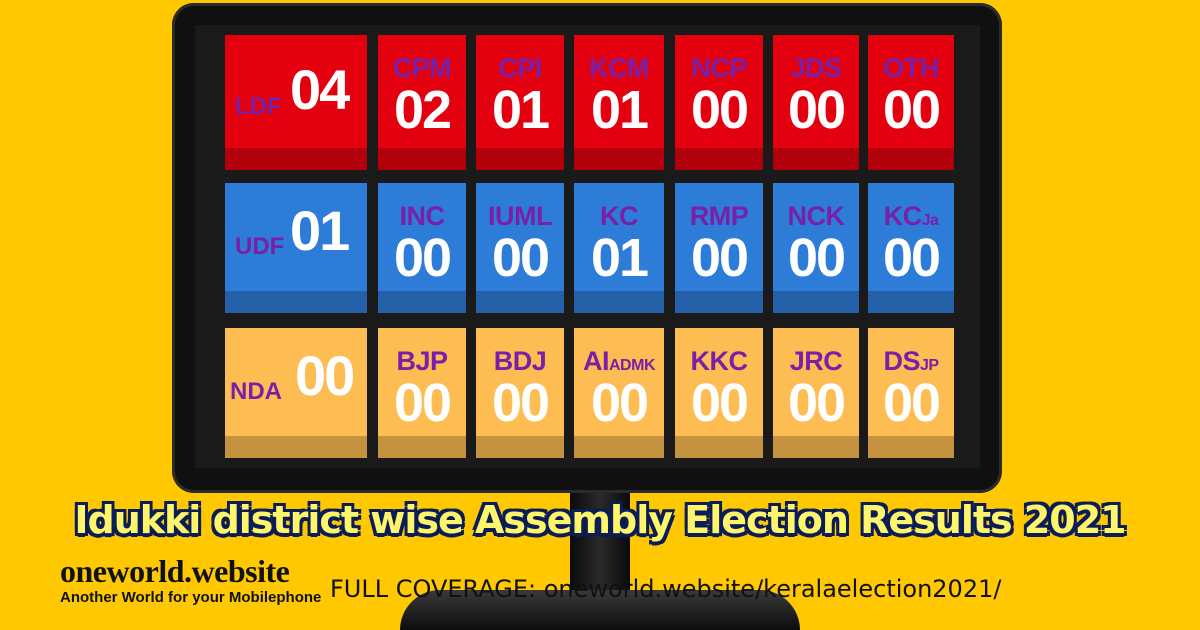  I want to click on party-name: KCM, so click(619, 68).